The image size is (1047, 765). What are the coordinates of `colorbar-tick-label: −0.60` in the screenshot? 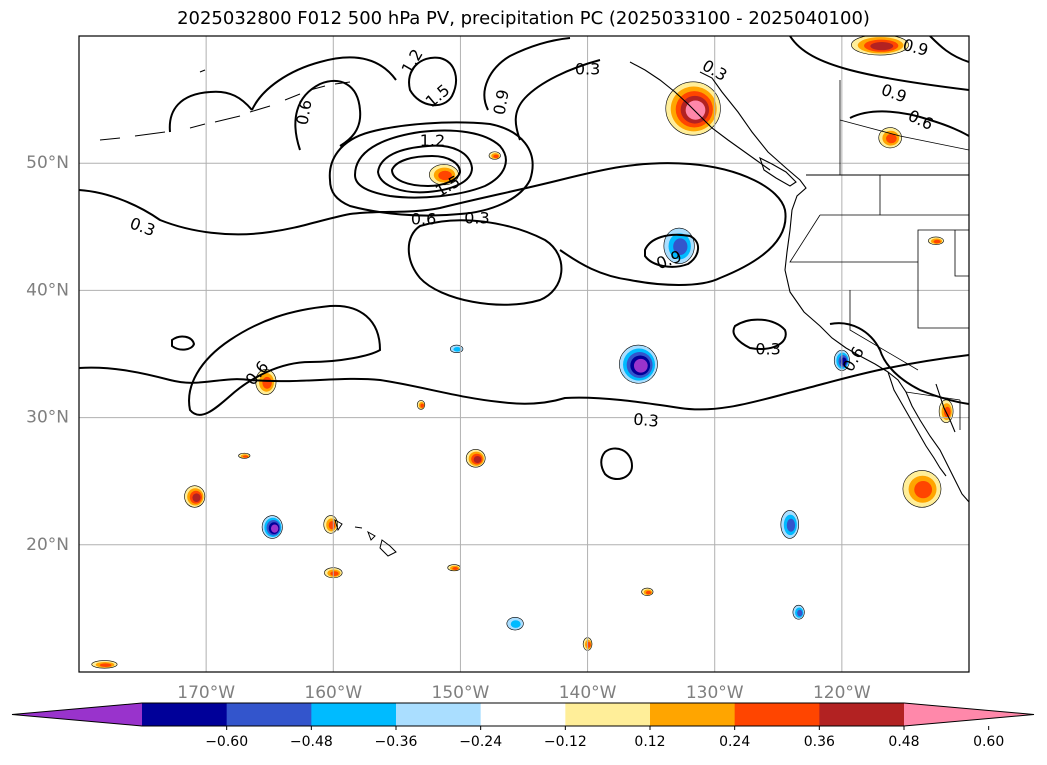 It's located at (226, 742).